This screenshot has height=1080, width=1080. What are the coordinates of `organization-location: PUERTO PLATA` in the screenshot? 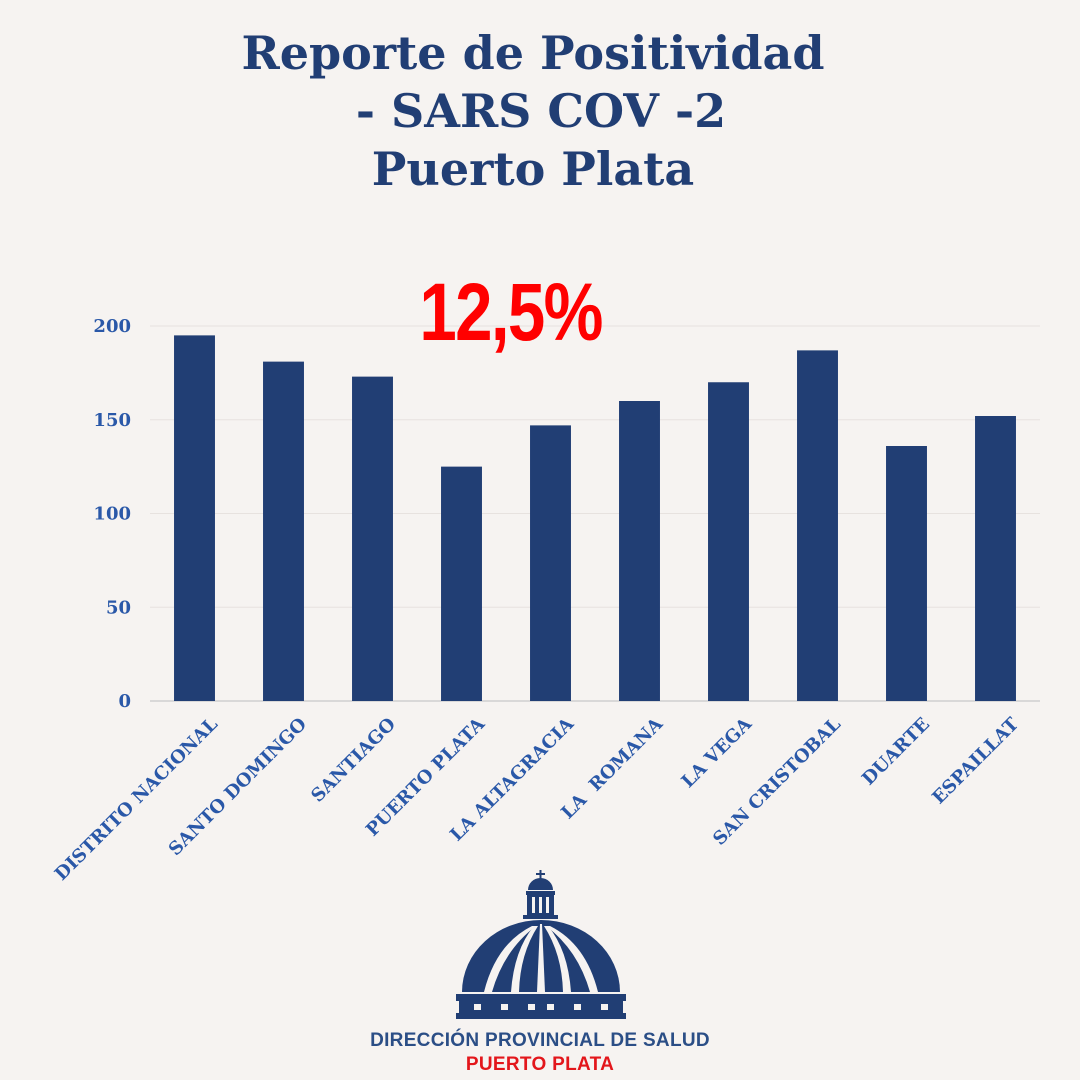 It's located at (540, 1064).